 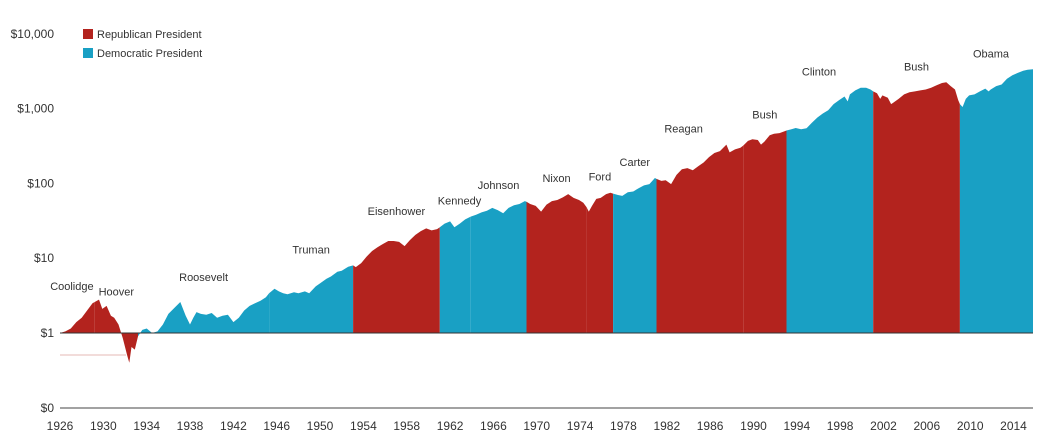 I want to click on y-tick-label: $10, so click(x=44, y=258).